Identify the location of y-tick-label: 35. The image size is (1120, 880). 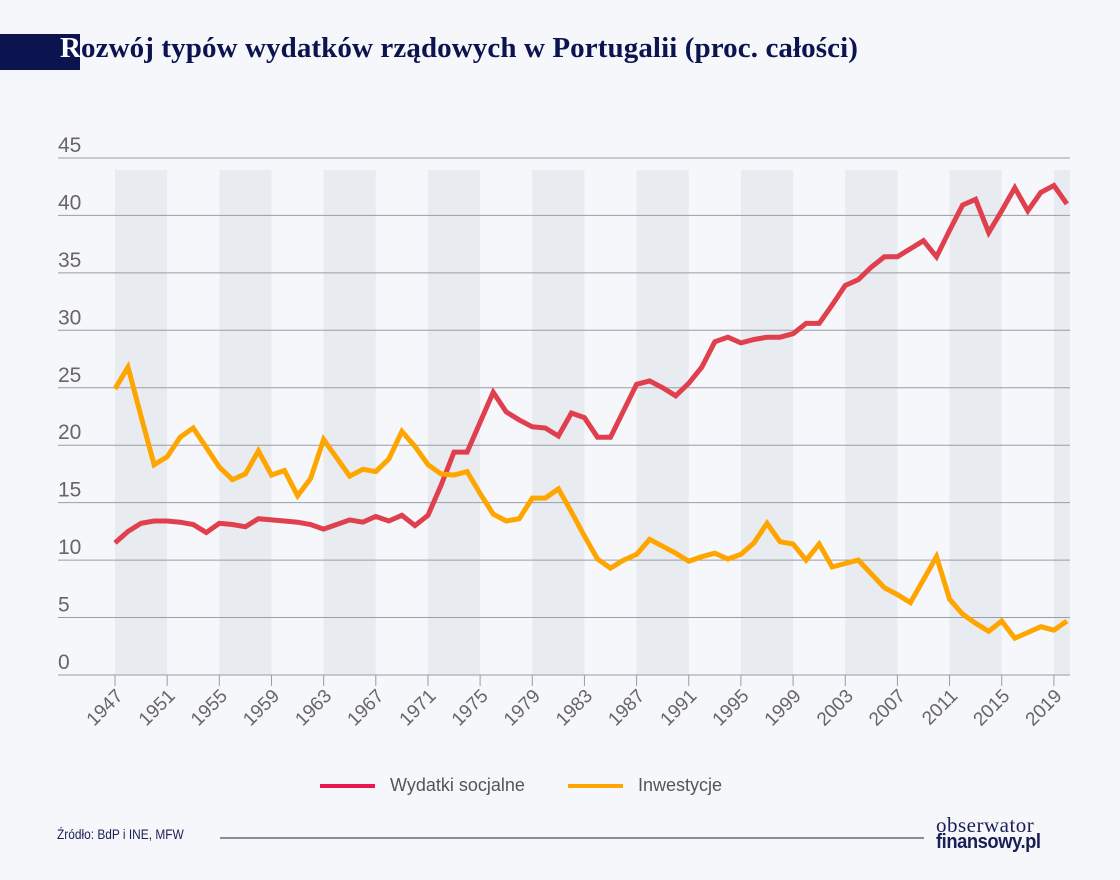
(69, 260).